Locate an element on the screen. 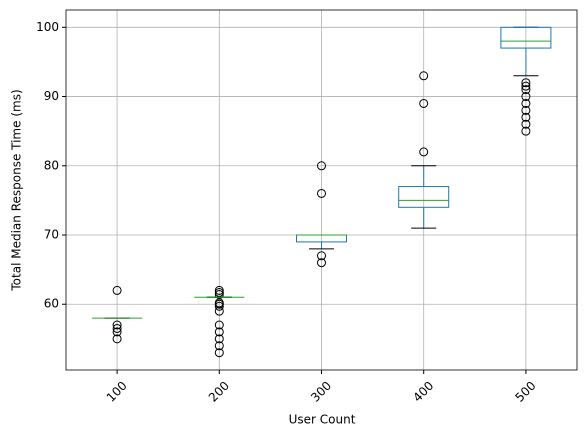  y-tick-label: 100 is located at coordinates (47, 27).